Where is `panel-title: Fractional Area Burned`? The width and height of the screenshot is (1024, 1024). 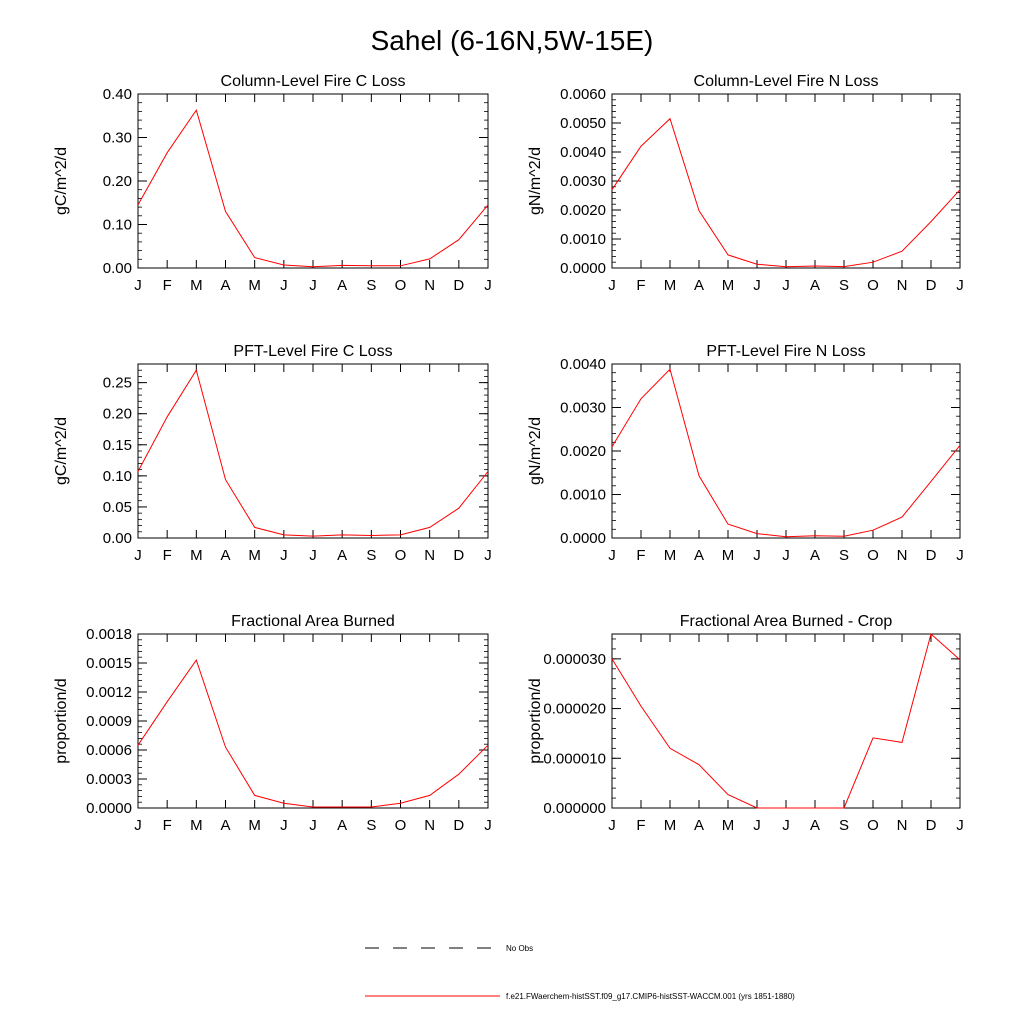 panel-title: Fractional Area Burned is located at coordinates (313, 621).